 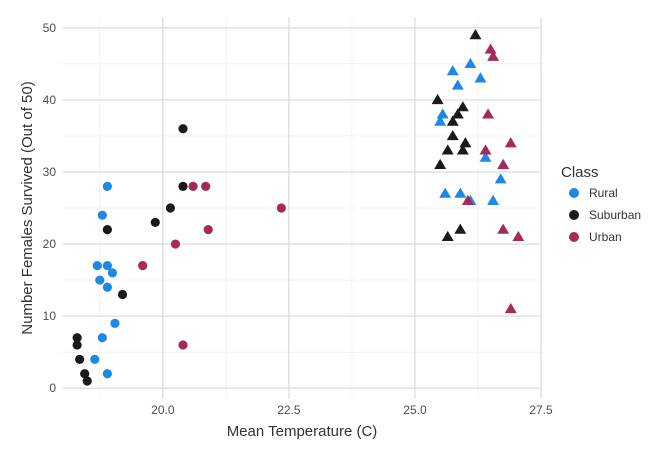 What do you see at coordinates (50, 100) in the screenshot?
I see `y-tick-label: 40` at bounding box center [50, 100].